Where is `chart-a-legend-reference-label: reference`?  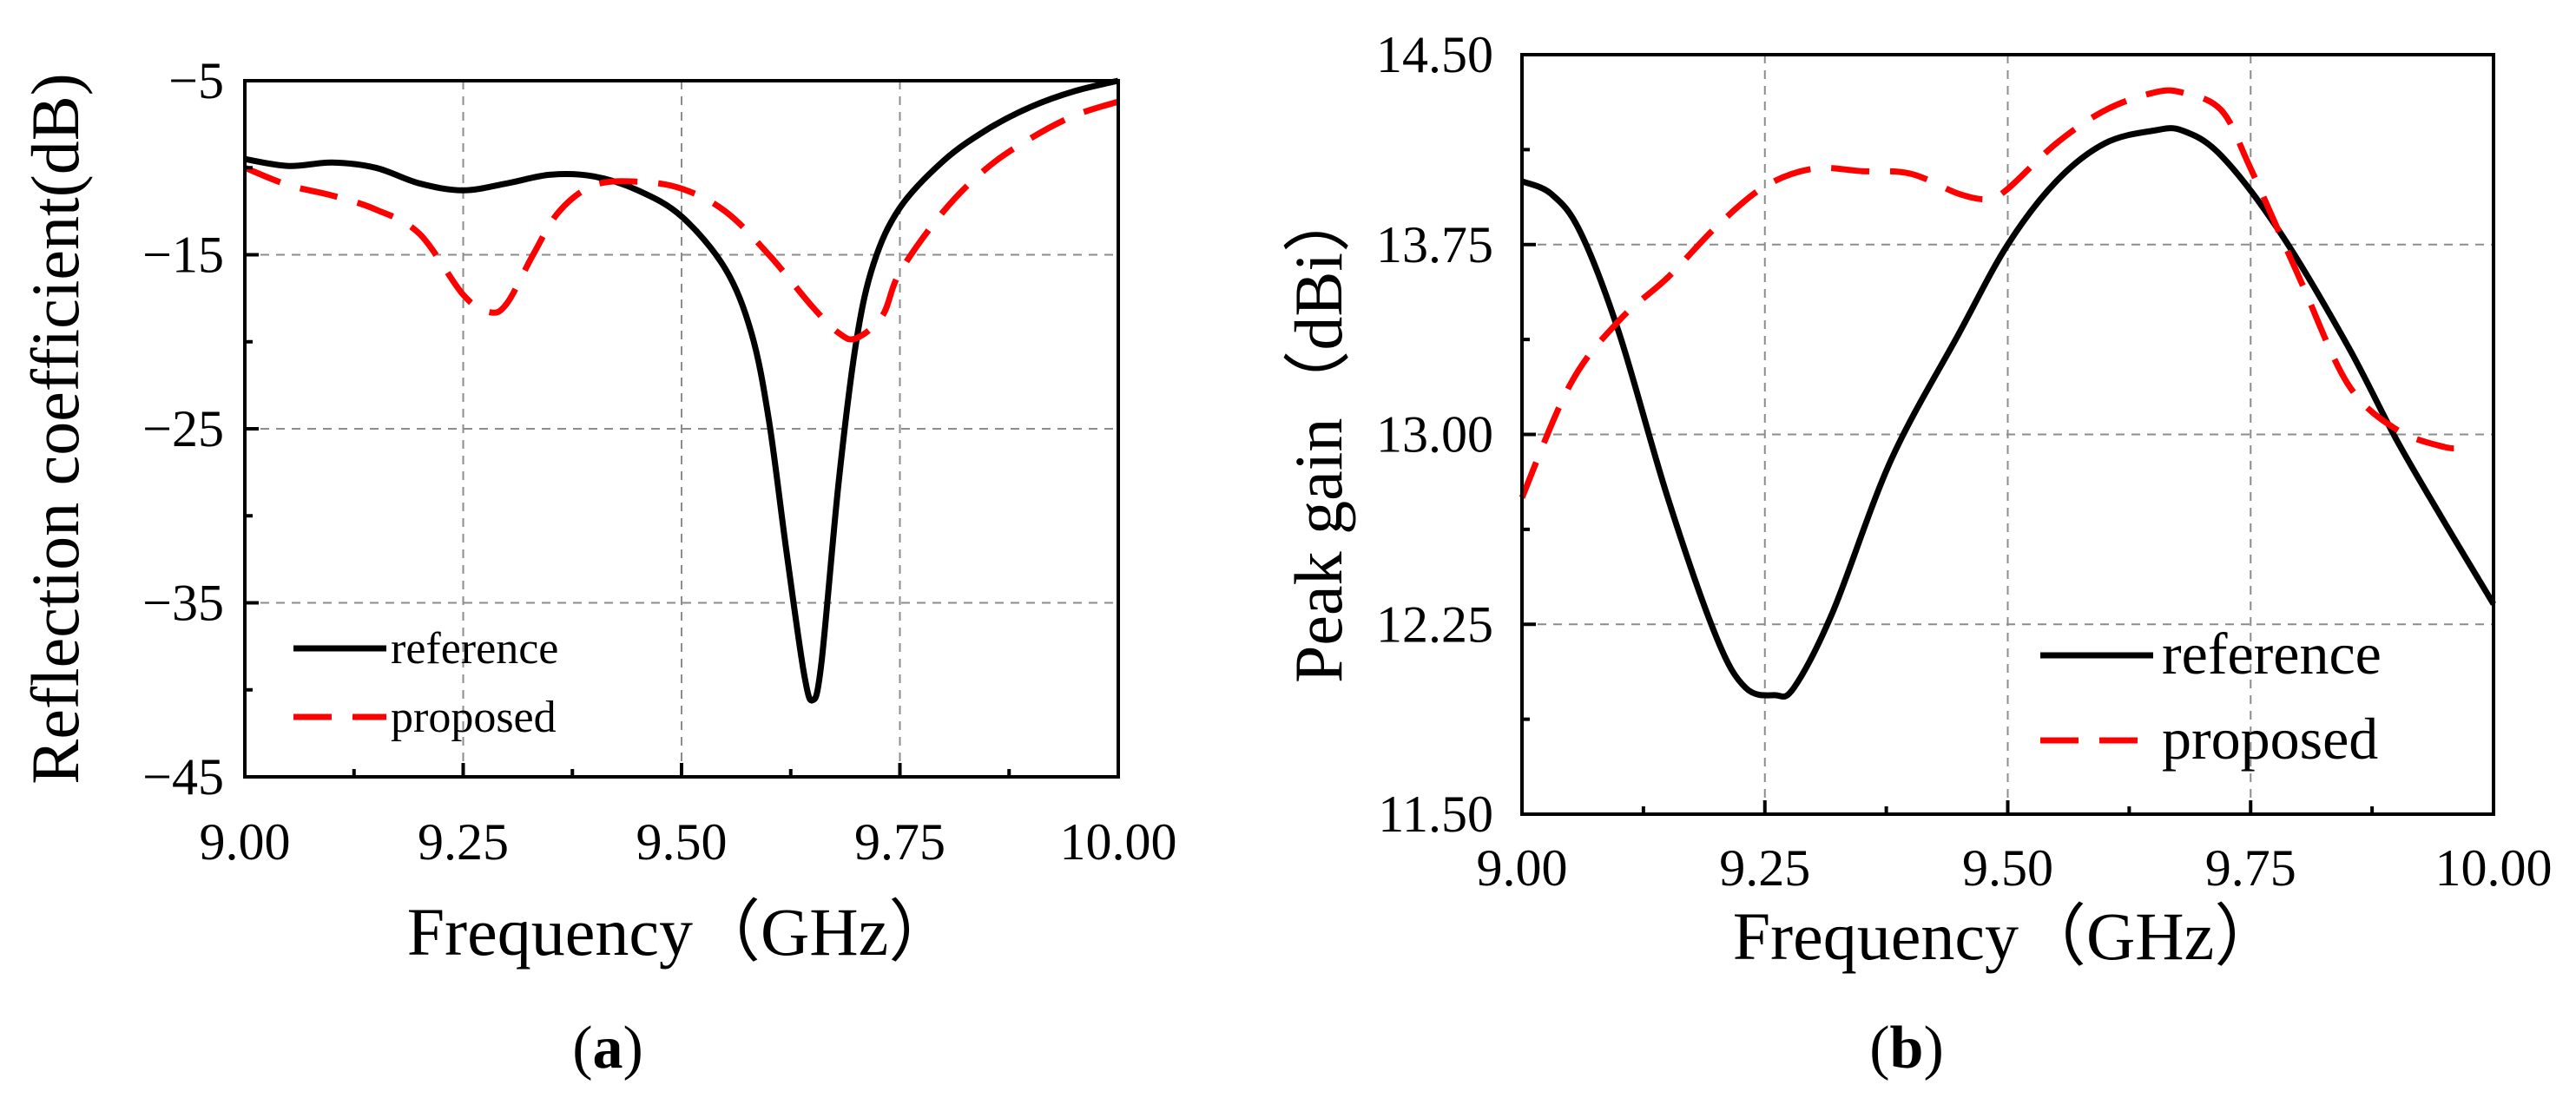
chart-a-legend-reference-label: reference is located at coordinates (474, 649).